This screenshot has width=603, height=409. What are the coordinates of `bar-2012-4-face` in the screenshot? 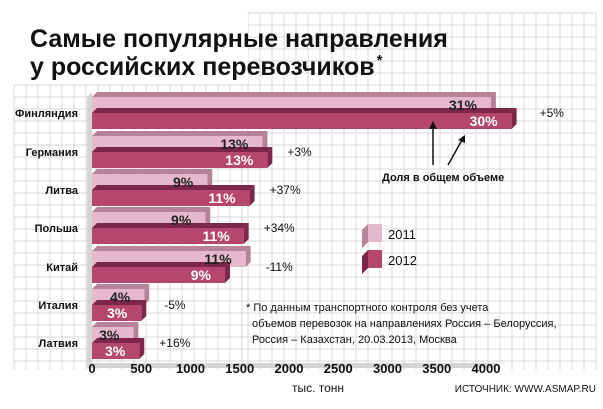 It's located at (158, 275).